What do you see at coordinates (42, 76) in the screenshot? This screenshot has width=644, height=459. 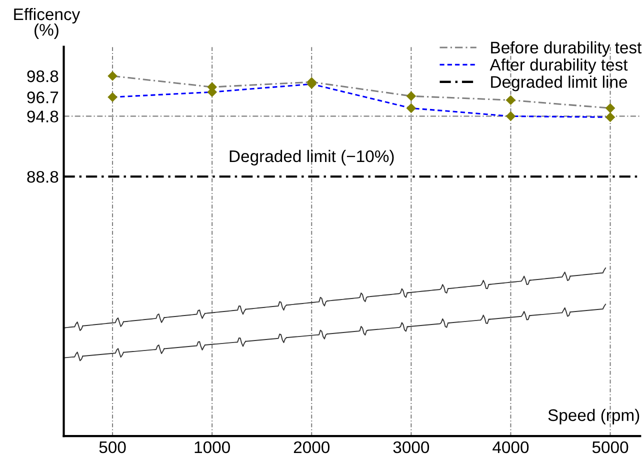 I see `y-tick-label: 98.8` at bounding box center [42, 76].